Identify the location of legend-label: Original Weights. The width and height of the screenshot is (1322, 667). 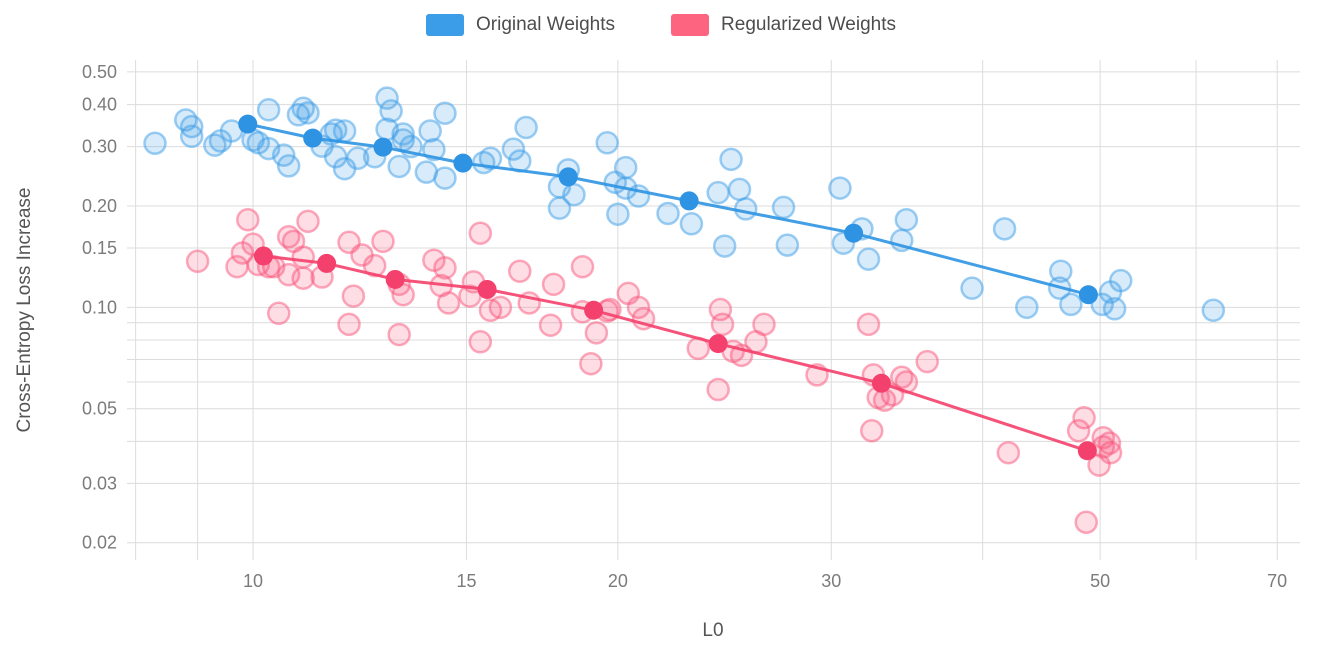
(545, 24).